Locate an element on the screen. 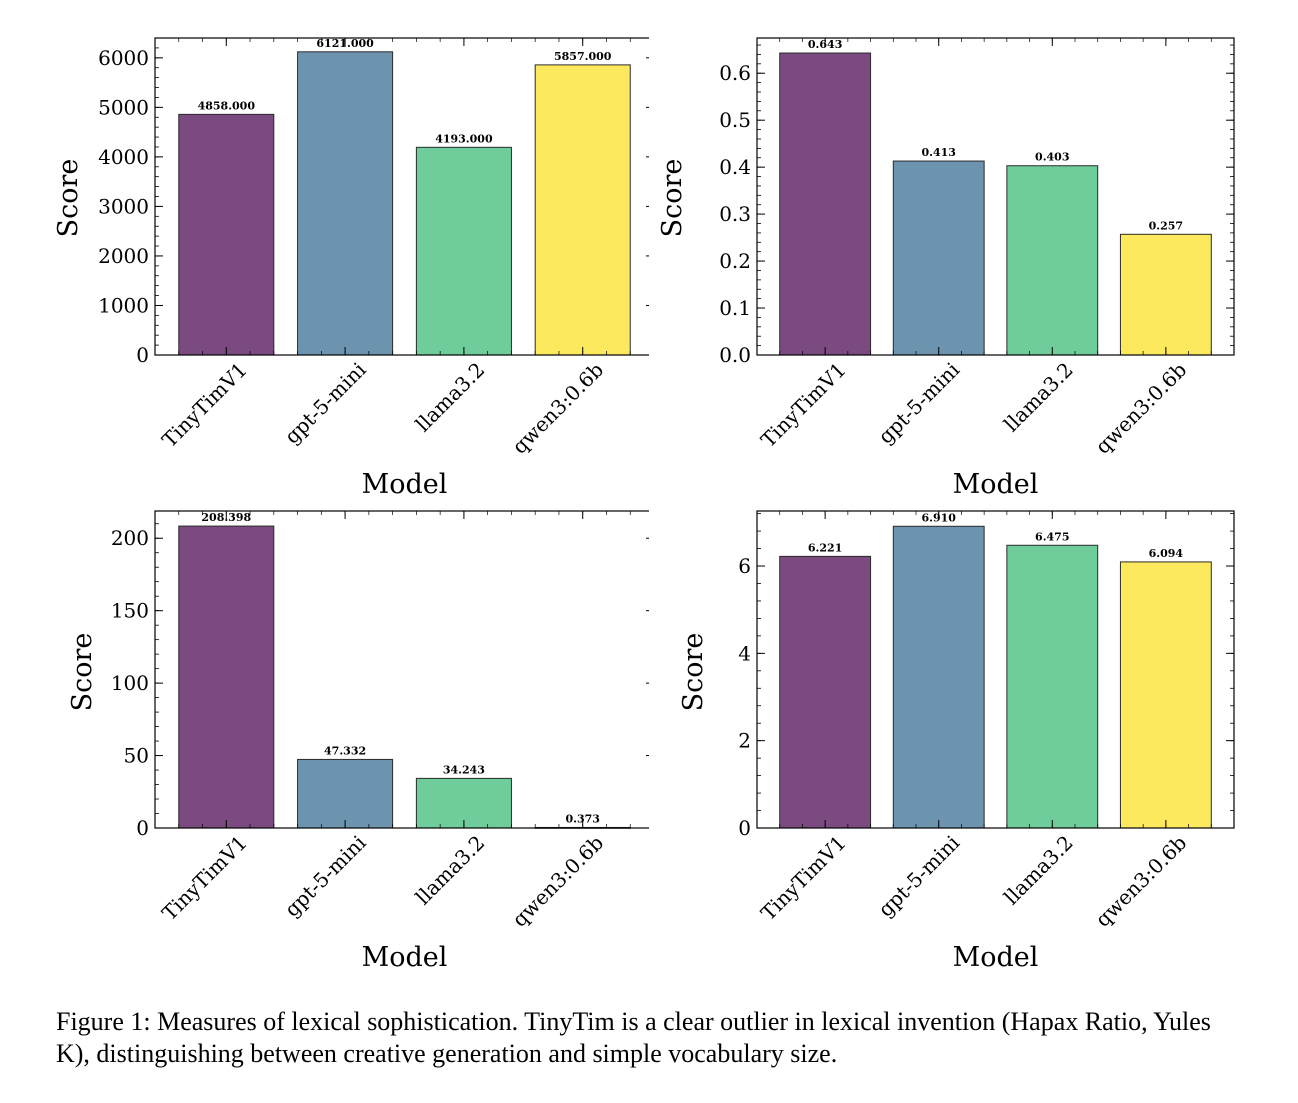  y-tick-label: 6 is located at coordinates (744, 566).